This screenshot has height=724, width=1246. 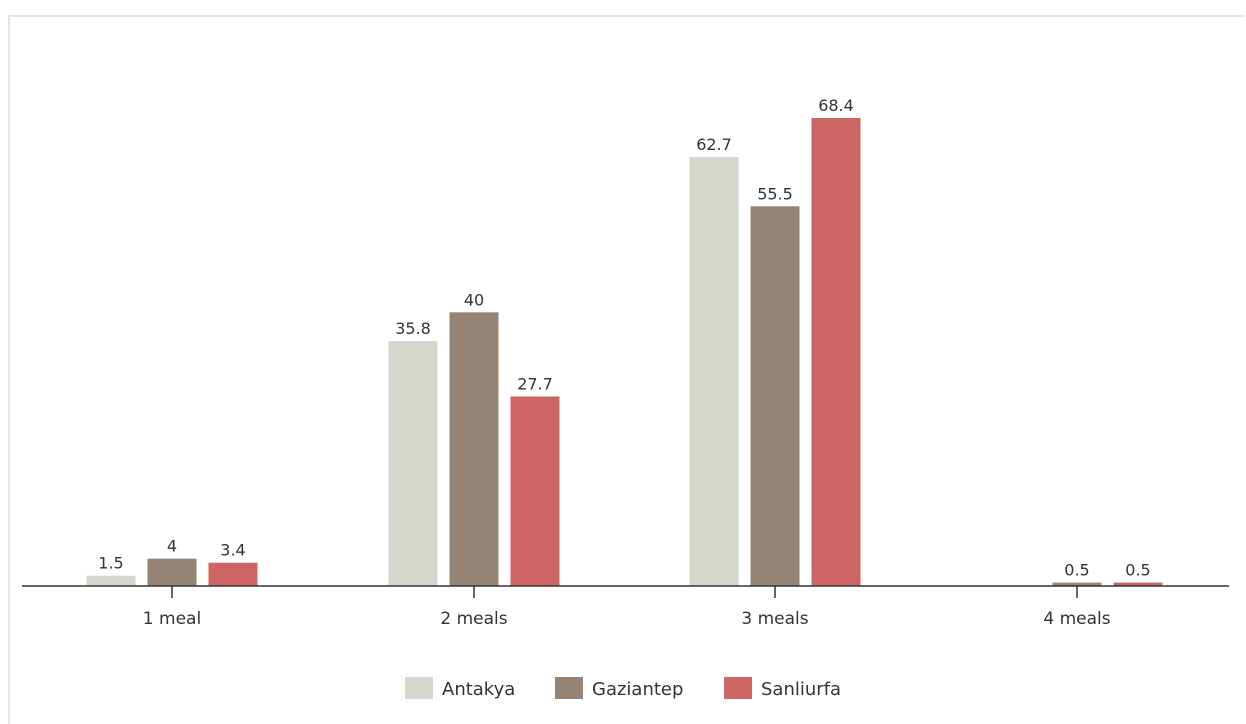 What do you see at coordinates (836, 105) in the screenshot?
I see `value-label: 68.4` at bounding box center [836, 105].